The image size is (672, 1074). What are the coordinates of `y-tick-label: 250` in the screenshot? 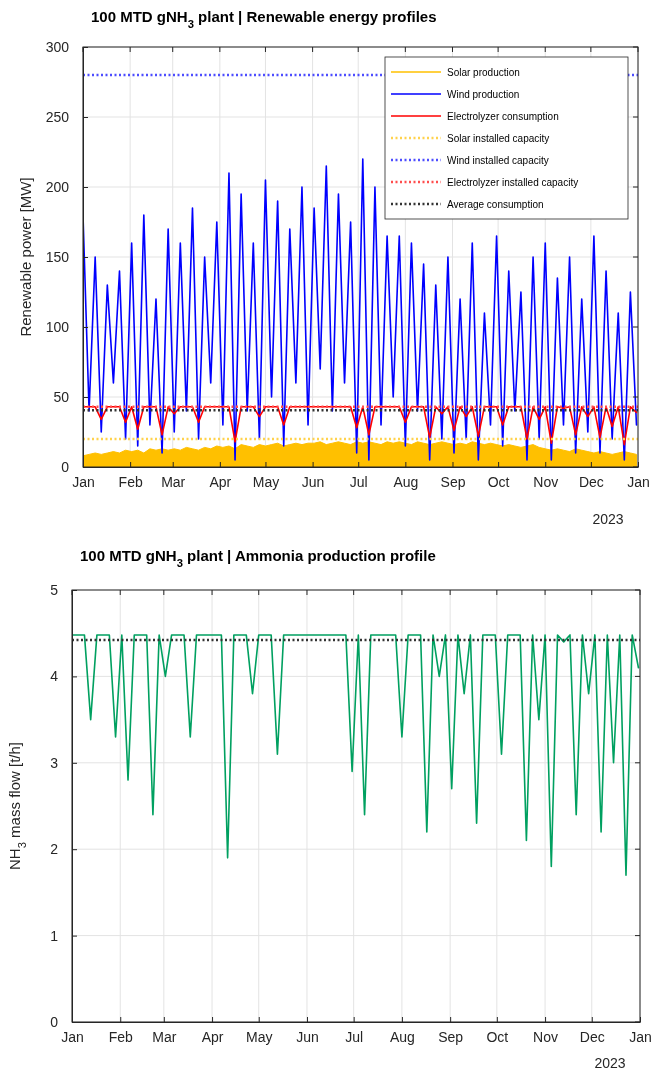 It's located at (57, 116).